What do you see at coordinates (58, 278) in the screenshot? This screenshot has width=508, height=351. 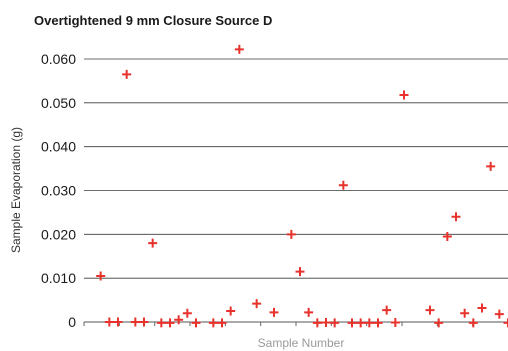 I see `y-tick-label: 0.010` at bounding box center [58, 278].